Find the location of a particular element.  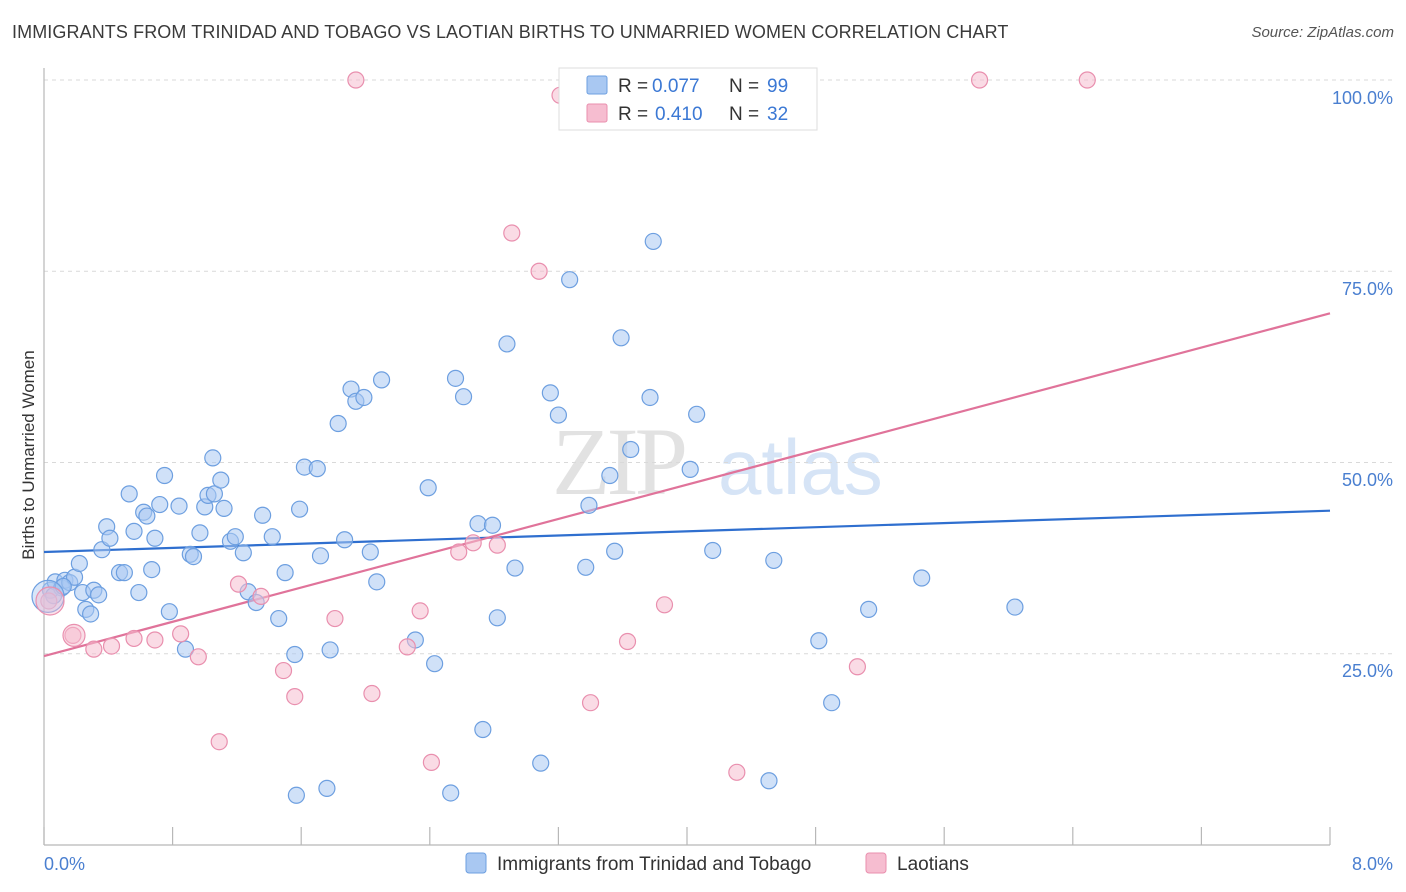

blue-trend-line is located at coordinates (687, 531).